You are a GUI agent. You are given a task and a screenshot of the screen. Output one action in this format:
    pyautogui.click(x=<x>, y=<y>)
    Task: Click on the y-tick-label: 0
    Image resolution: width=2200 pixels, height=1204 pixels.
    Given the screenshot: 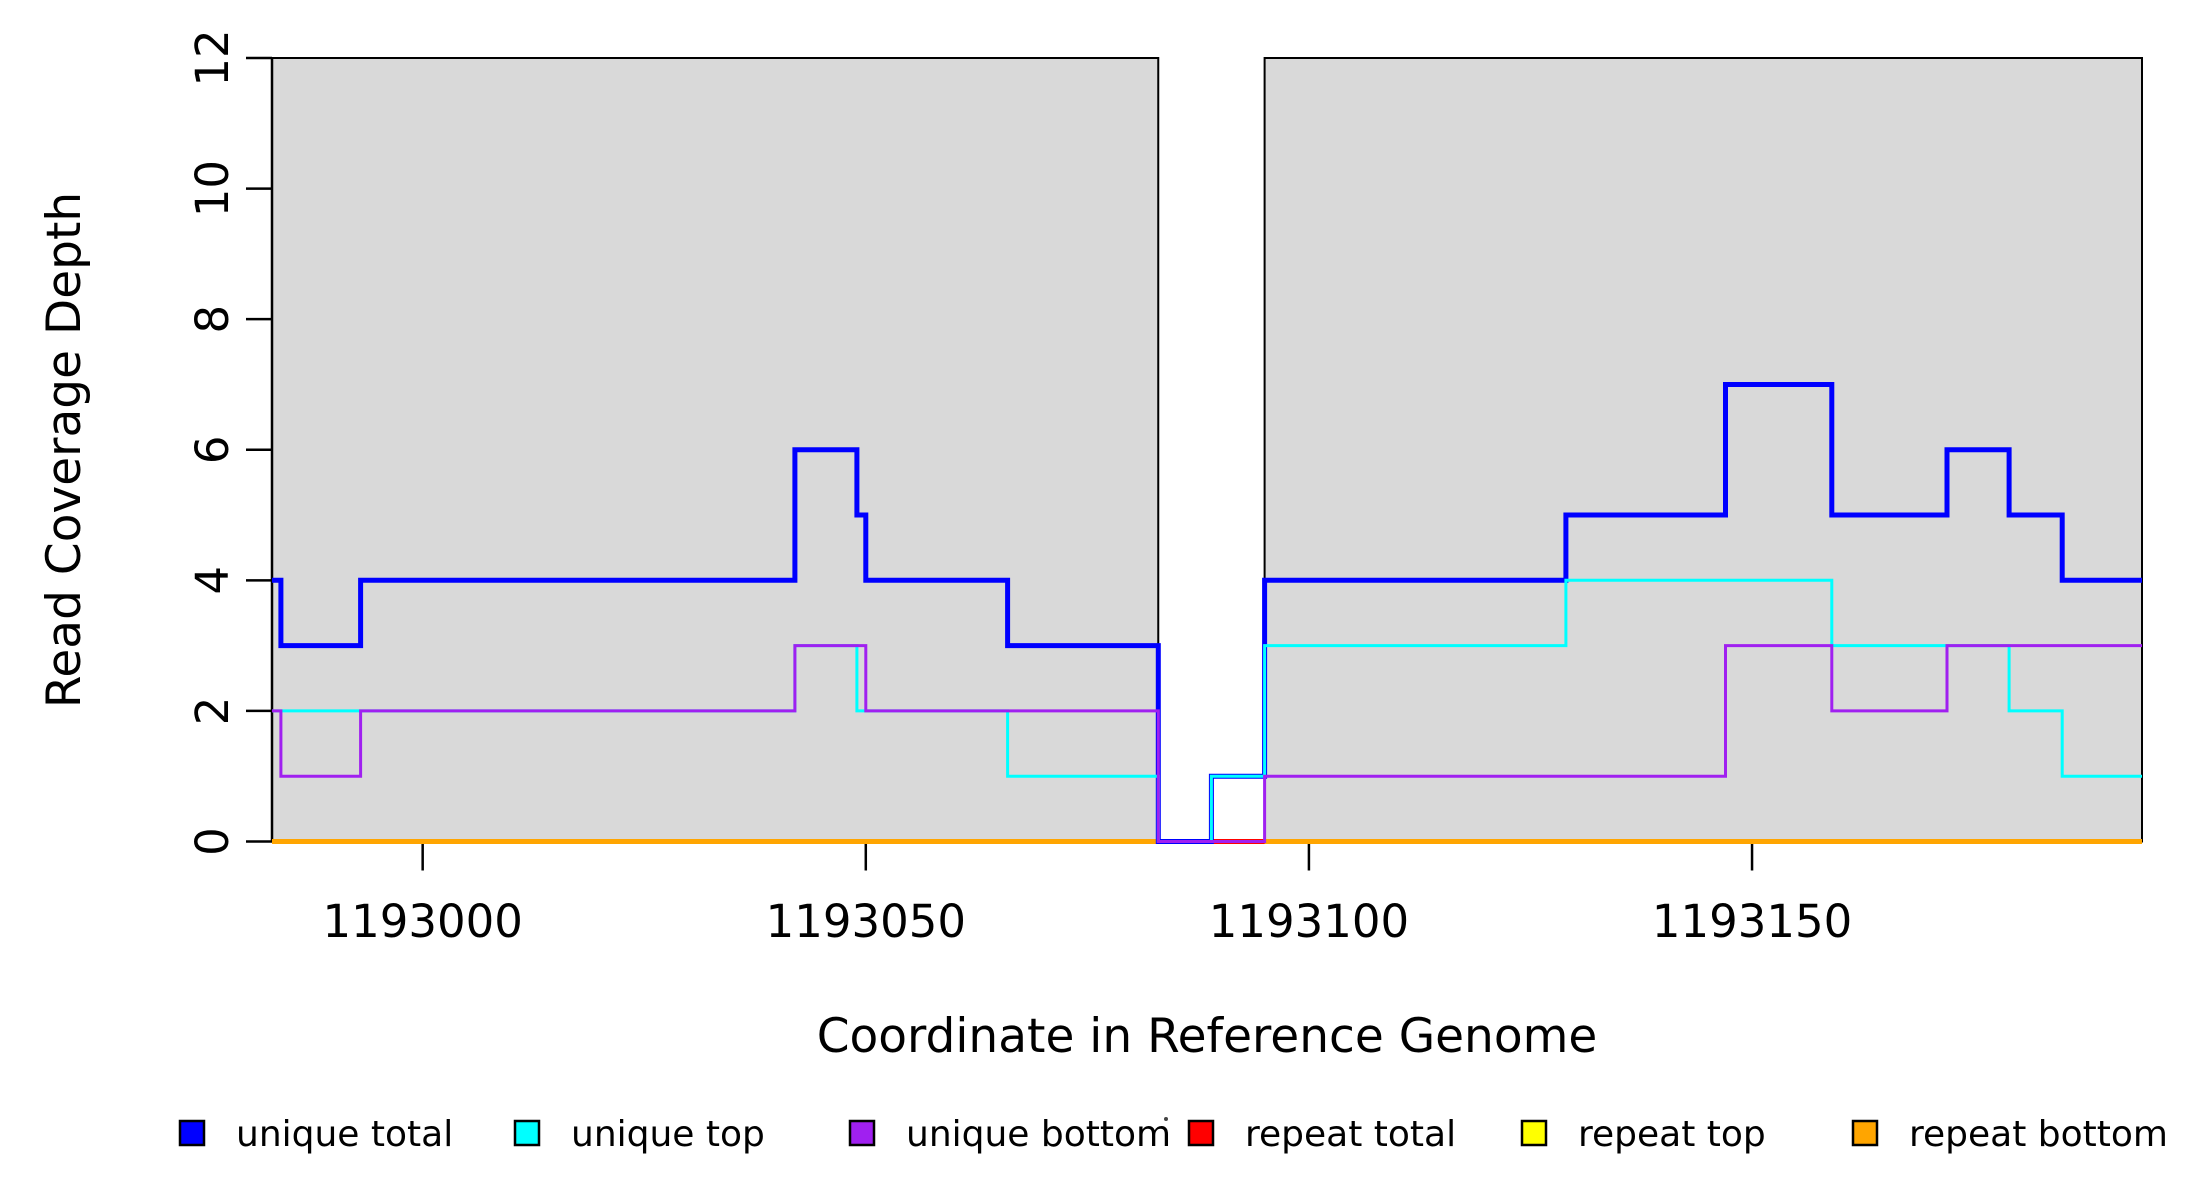 What is the action you would take?
    pyautogui.click(x=212, y=841)
    